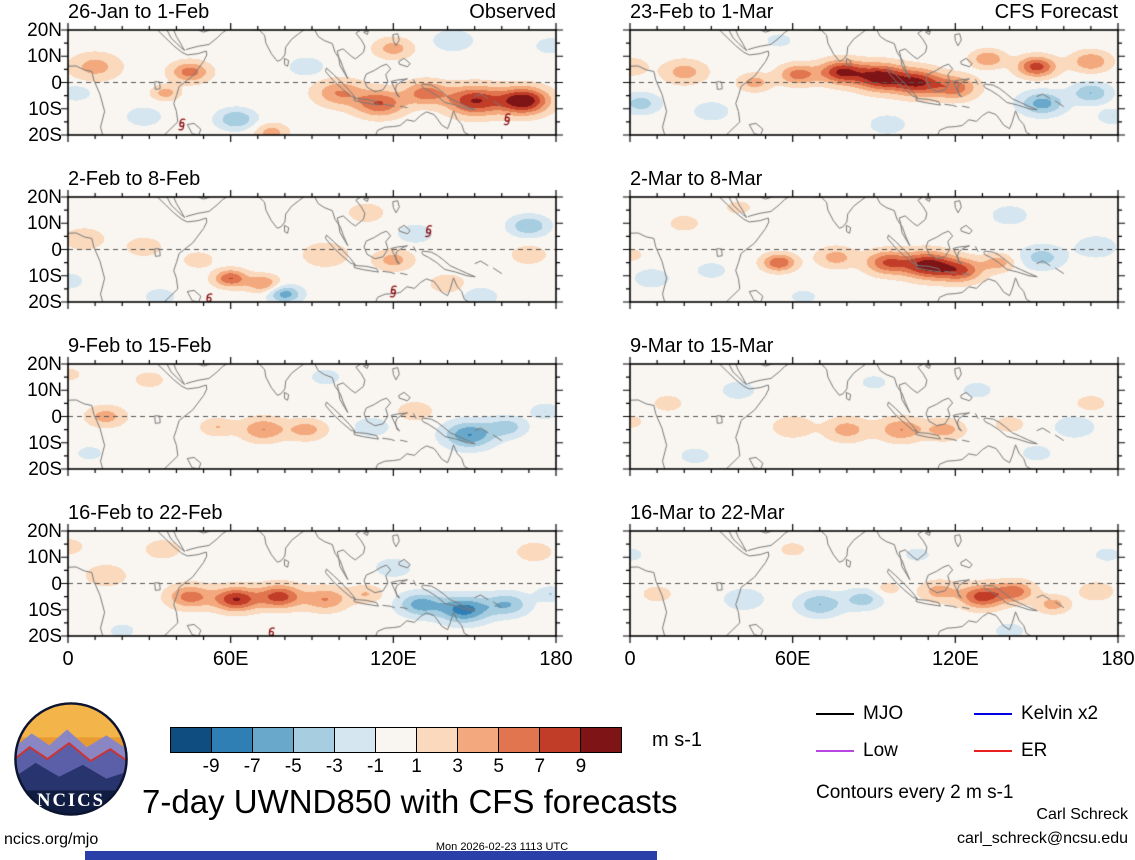  What do you see at coordinates (502, 847) in the screenshot?
I see `footer-timestamp: Mon 2026-02-23 1113 UTC` at bounding box center [502, 847].